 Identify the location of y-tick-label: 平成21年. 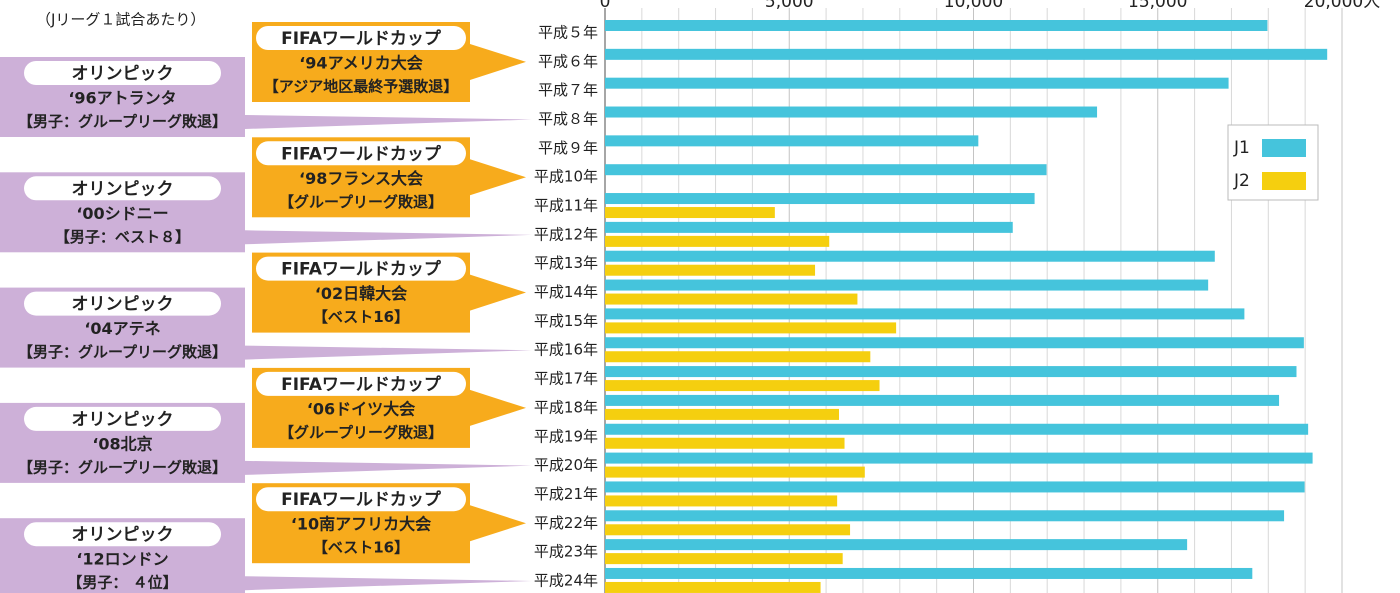
(566, 494).